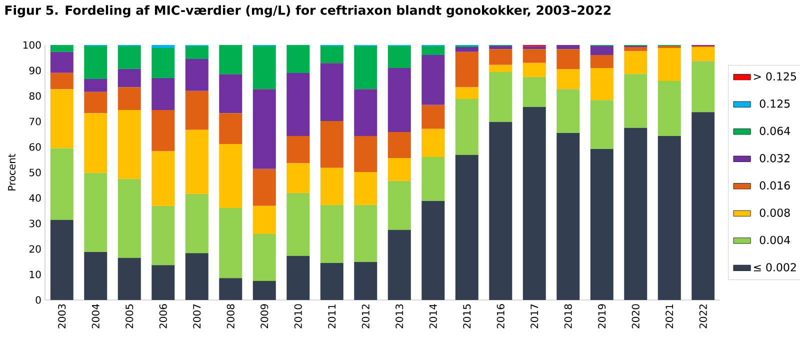 The height and width of the screenshot is (346, 800). I want to click on x-tick-label: 2019, so click(602, 316).